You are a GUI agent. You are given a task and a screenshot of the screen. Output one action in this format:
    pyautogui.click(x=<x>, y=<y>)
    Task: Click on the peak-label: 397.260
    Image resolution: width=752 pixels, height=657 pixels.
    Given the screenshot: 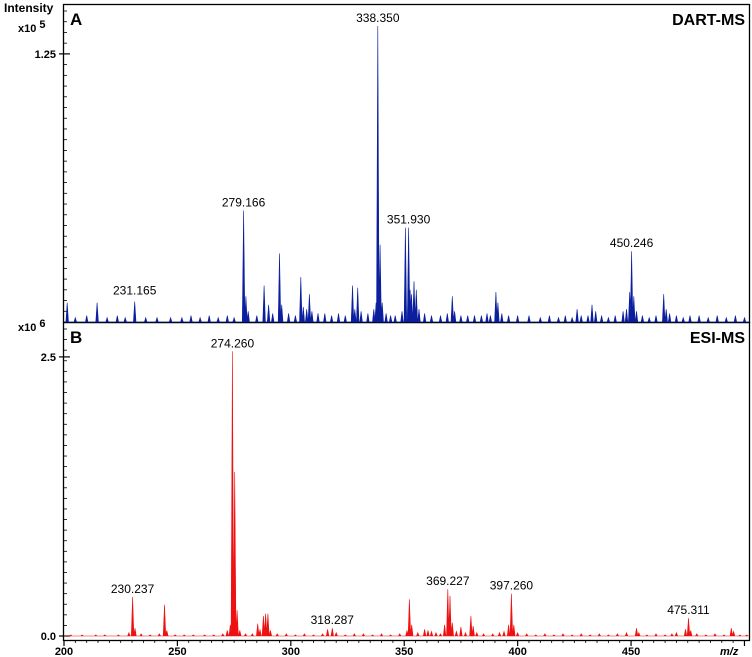 What is the action you would take?
    pyautogui.click(x=512, y=586)
    